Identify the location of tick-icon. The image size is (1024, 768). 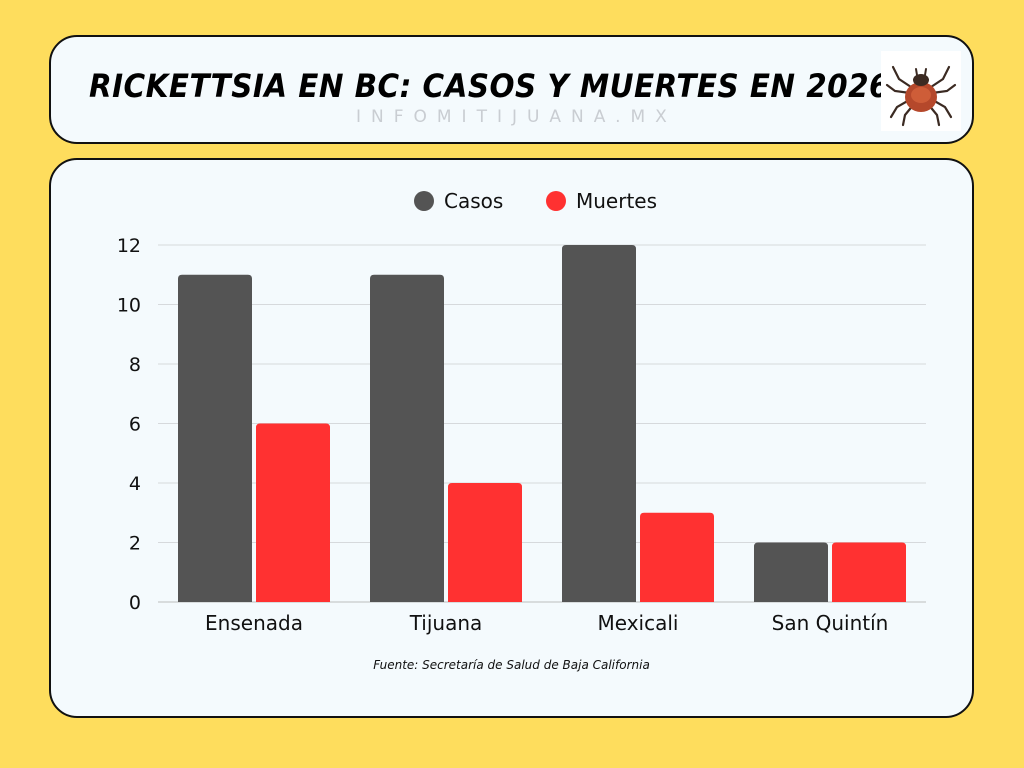
(921, 91).